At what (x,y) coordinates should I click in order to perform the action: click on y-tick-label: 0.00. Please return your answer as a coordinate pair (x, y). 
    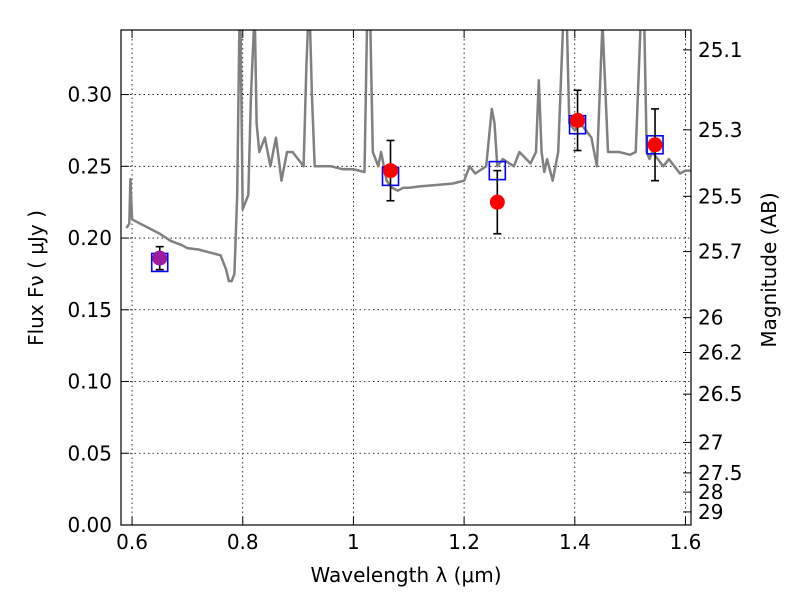
    Looking at the image, I should click on (89, 525).